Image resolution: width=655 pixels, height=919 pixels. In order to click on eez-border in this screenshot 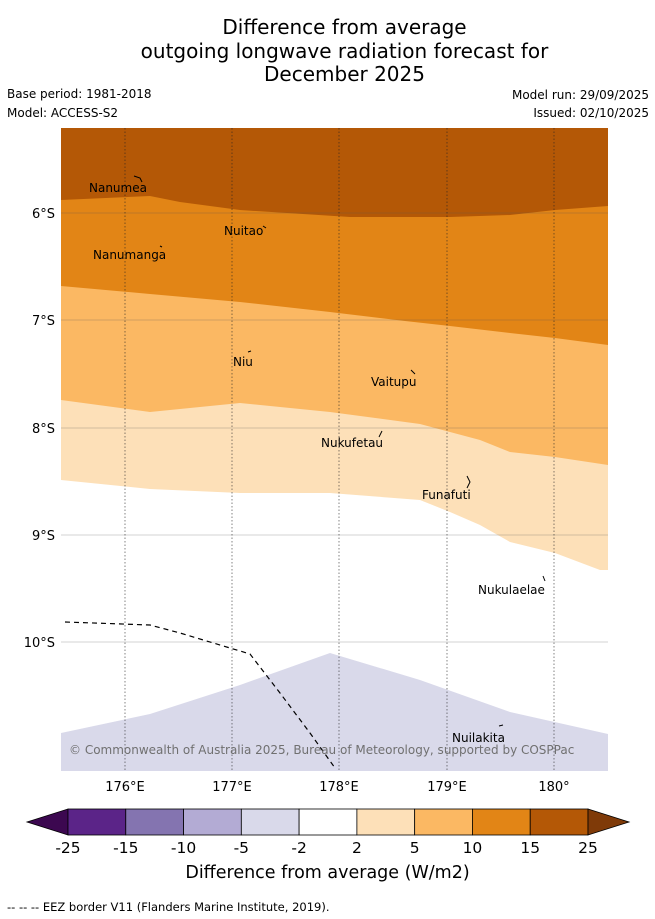, I will do `click(200, 695)`.